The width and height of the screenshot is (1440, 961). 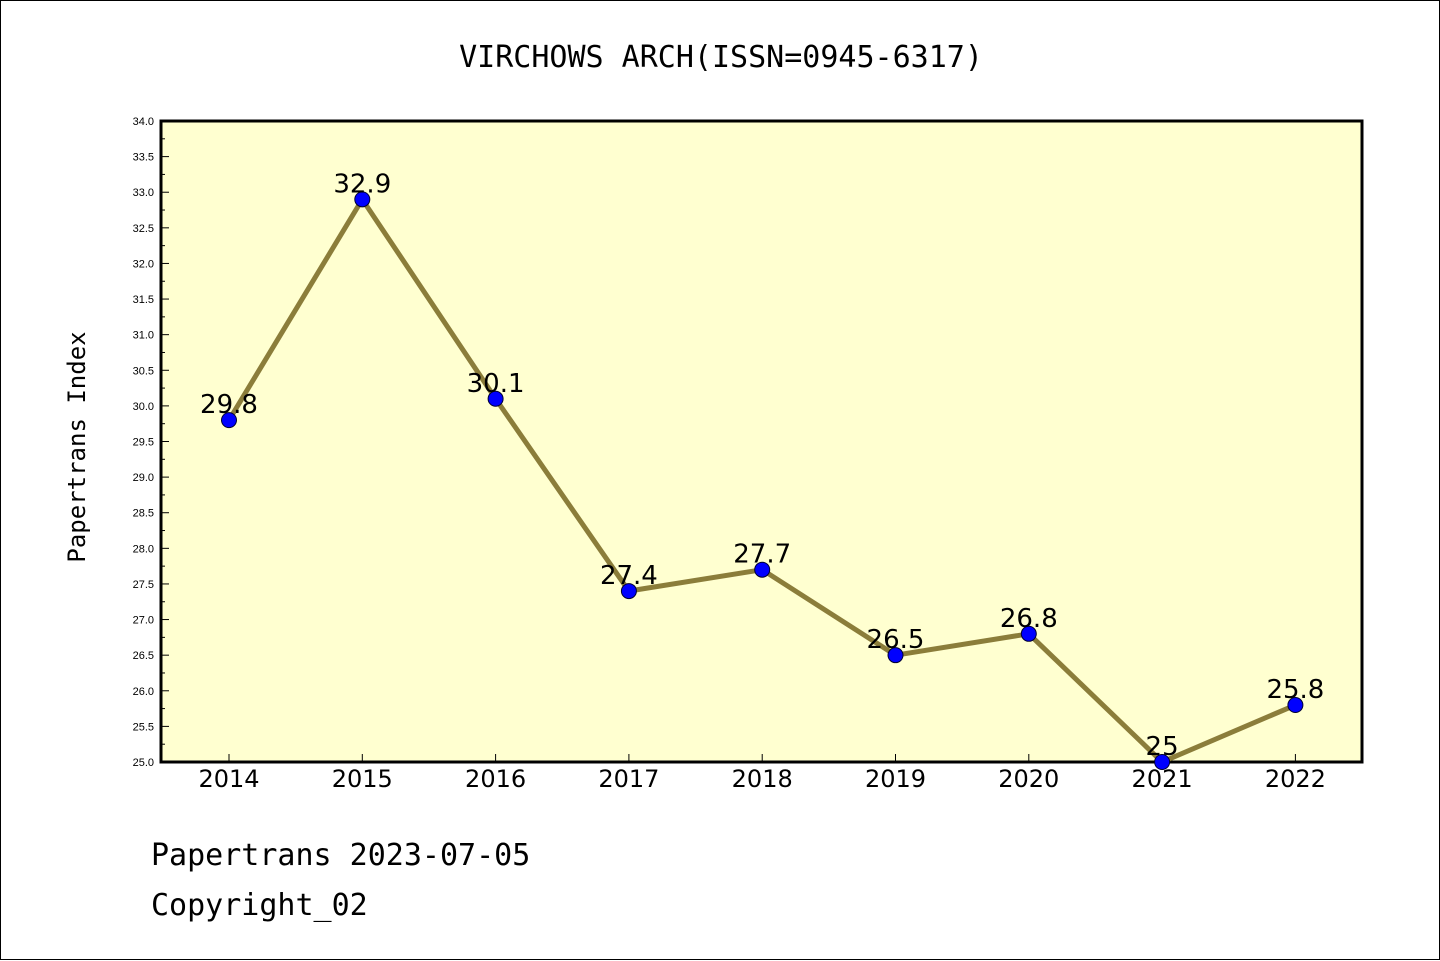 What do you see at coordinates (228, 779) in the screenshot?
I see `x-tick-label: 2014` at bounding box center [228, 779].